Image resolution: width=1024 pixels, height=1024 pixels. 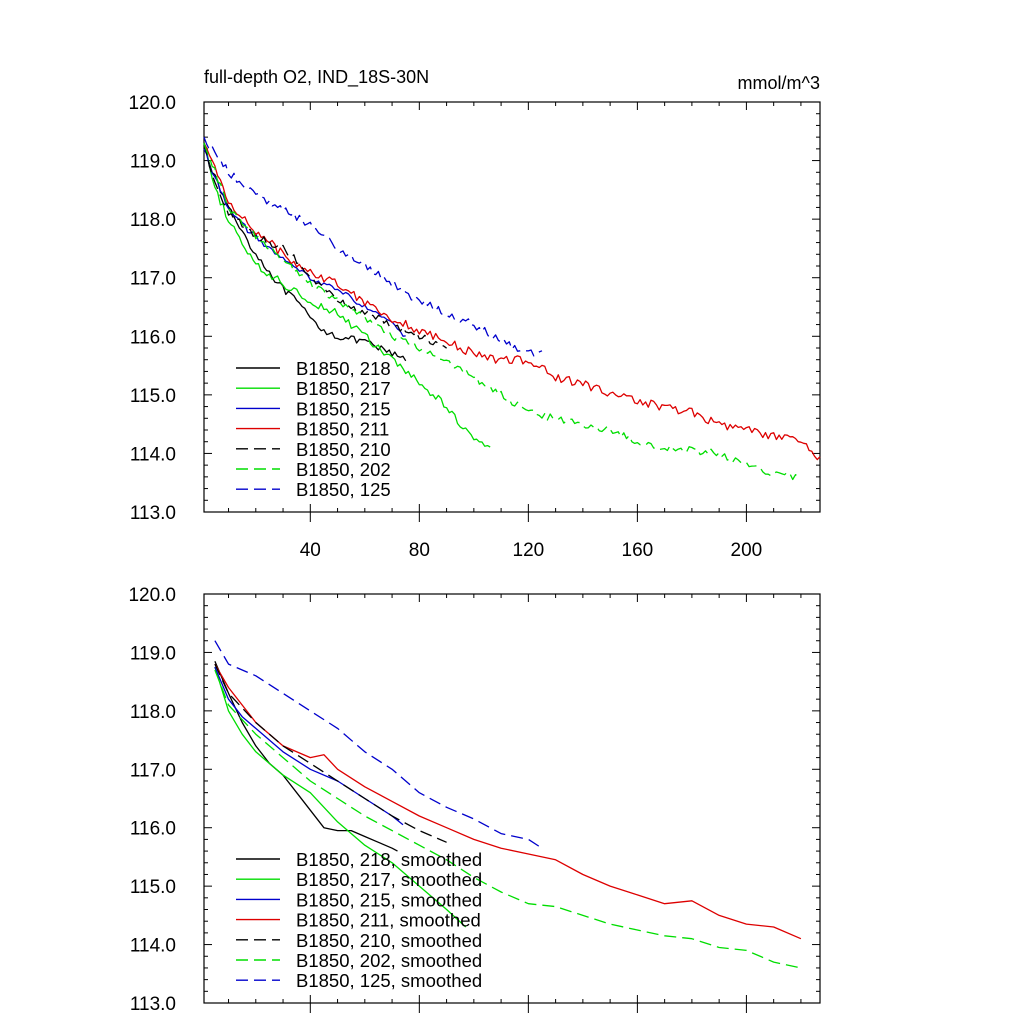 I want to click on legend-label: B1850, 210, smoothed, so click(x=389, y=940).